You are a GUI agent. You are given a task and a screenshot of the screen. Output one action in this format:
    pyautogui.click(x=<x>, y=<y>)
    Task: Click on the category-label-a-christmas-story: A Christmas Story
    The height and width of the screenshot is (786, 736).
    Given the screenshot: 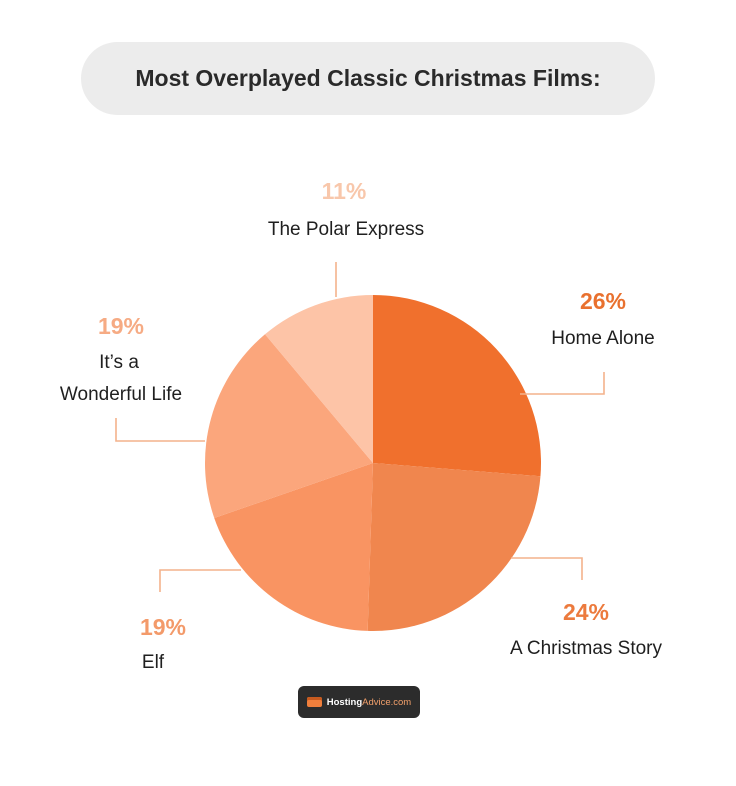 What is the action you would take?
    pyautogui.click(x=586, y=648)
    